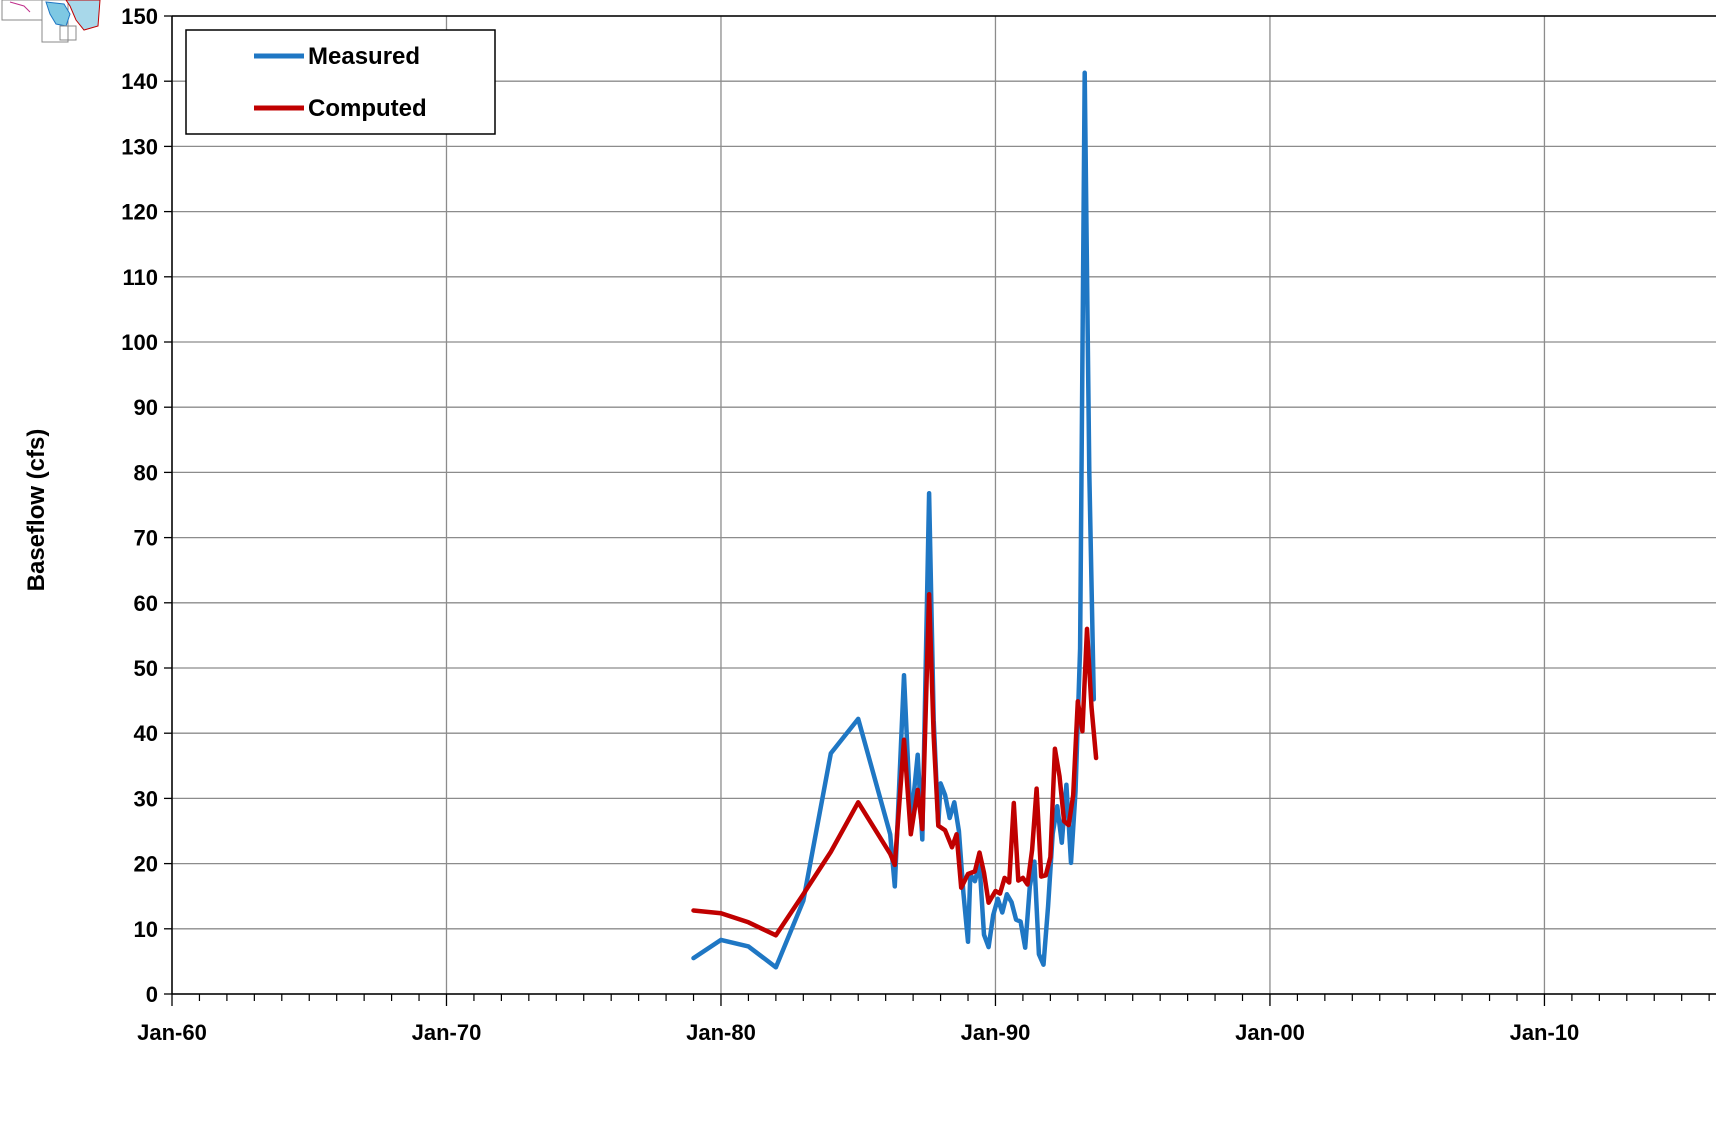 This screenshot has width=1716, height=1148. What do you see at coordinates (146, 407) in the screenshot?
I see `y-tick-label: 90` at bounding box center [146, 407].